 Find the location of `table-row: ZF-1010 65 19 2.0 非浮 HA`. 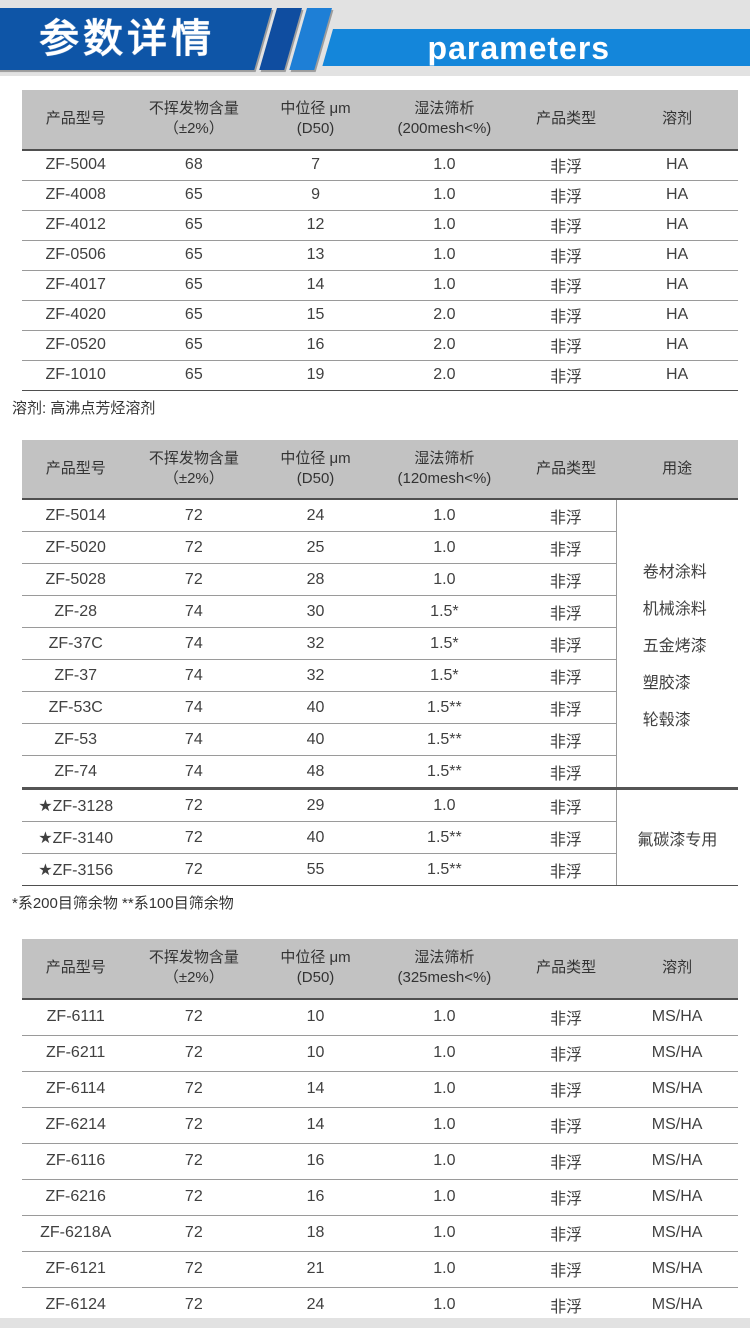

table-row: ZF-1010 65 19 2.0 非浮 HA is located at coordinates (380, 375).